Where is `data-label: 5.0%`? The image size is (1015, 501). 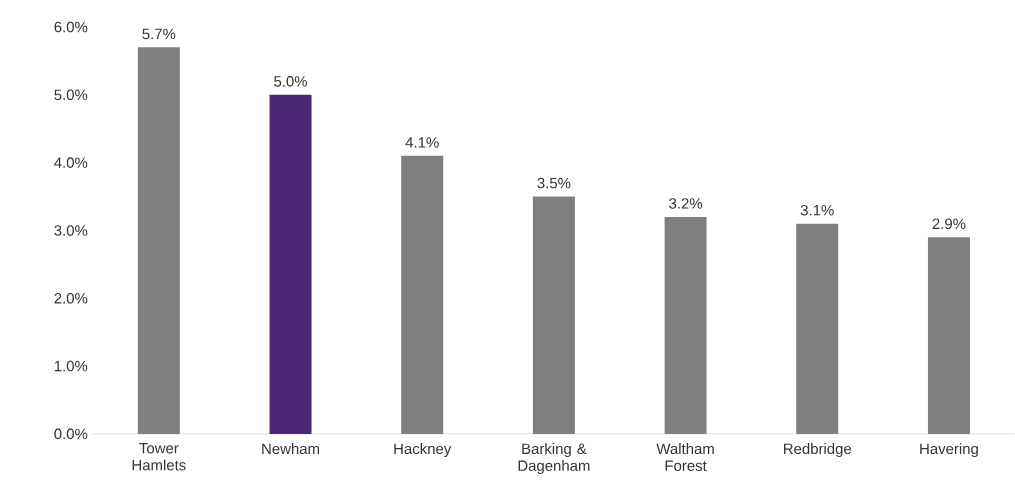 data-label: 5.0% is located at coordinates (291, 81).